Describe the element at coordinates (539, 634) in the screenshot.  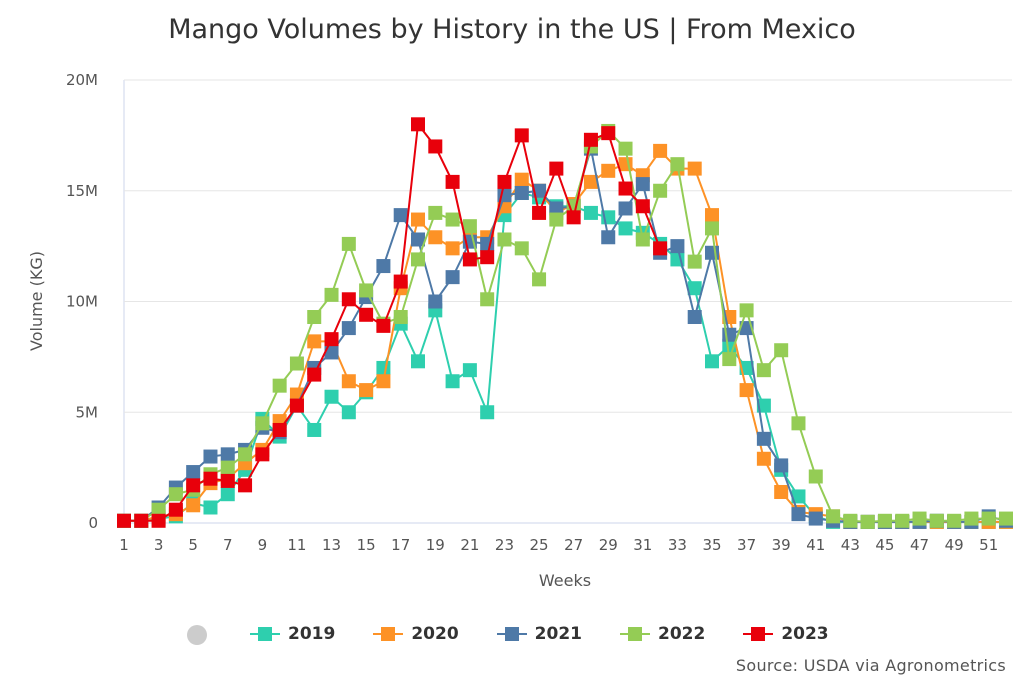
I see `legend-item-2021: 2021` at that location.